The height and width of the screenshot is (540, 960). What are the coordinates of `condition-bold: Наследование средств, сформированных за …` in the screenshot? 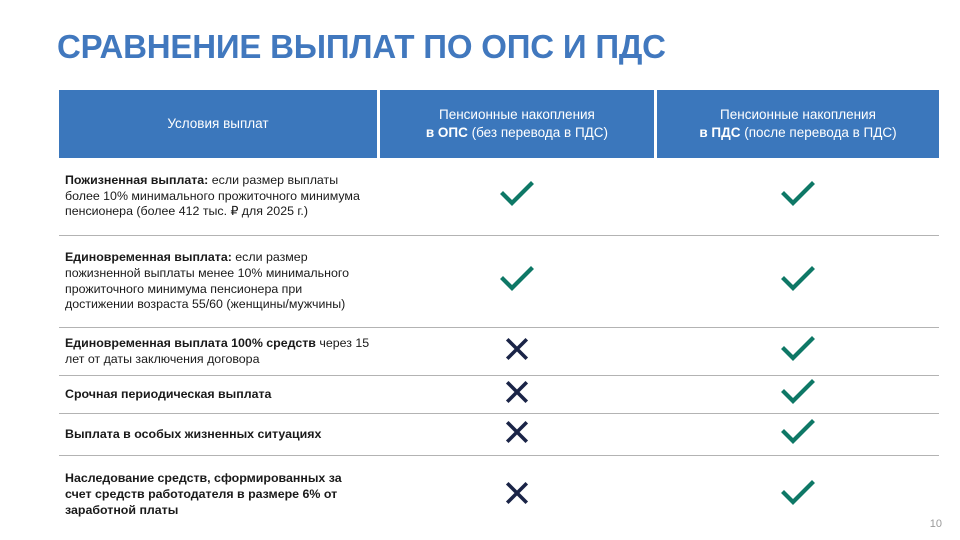 It's located at (203, 494).